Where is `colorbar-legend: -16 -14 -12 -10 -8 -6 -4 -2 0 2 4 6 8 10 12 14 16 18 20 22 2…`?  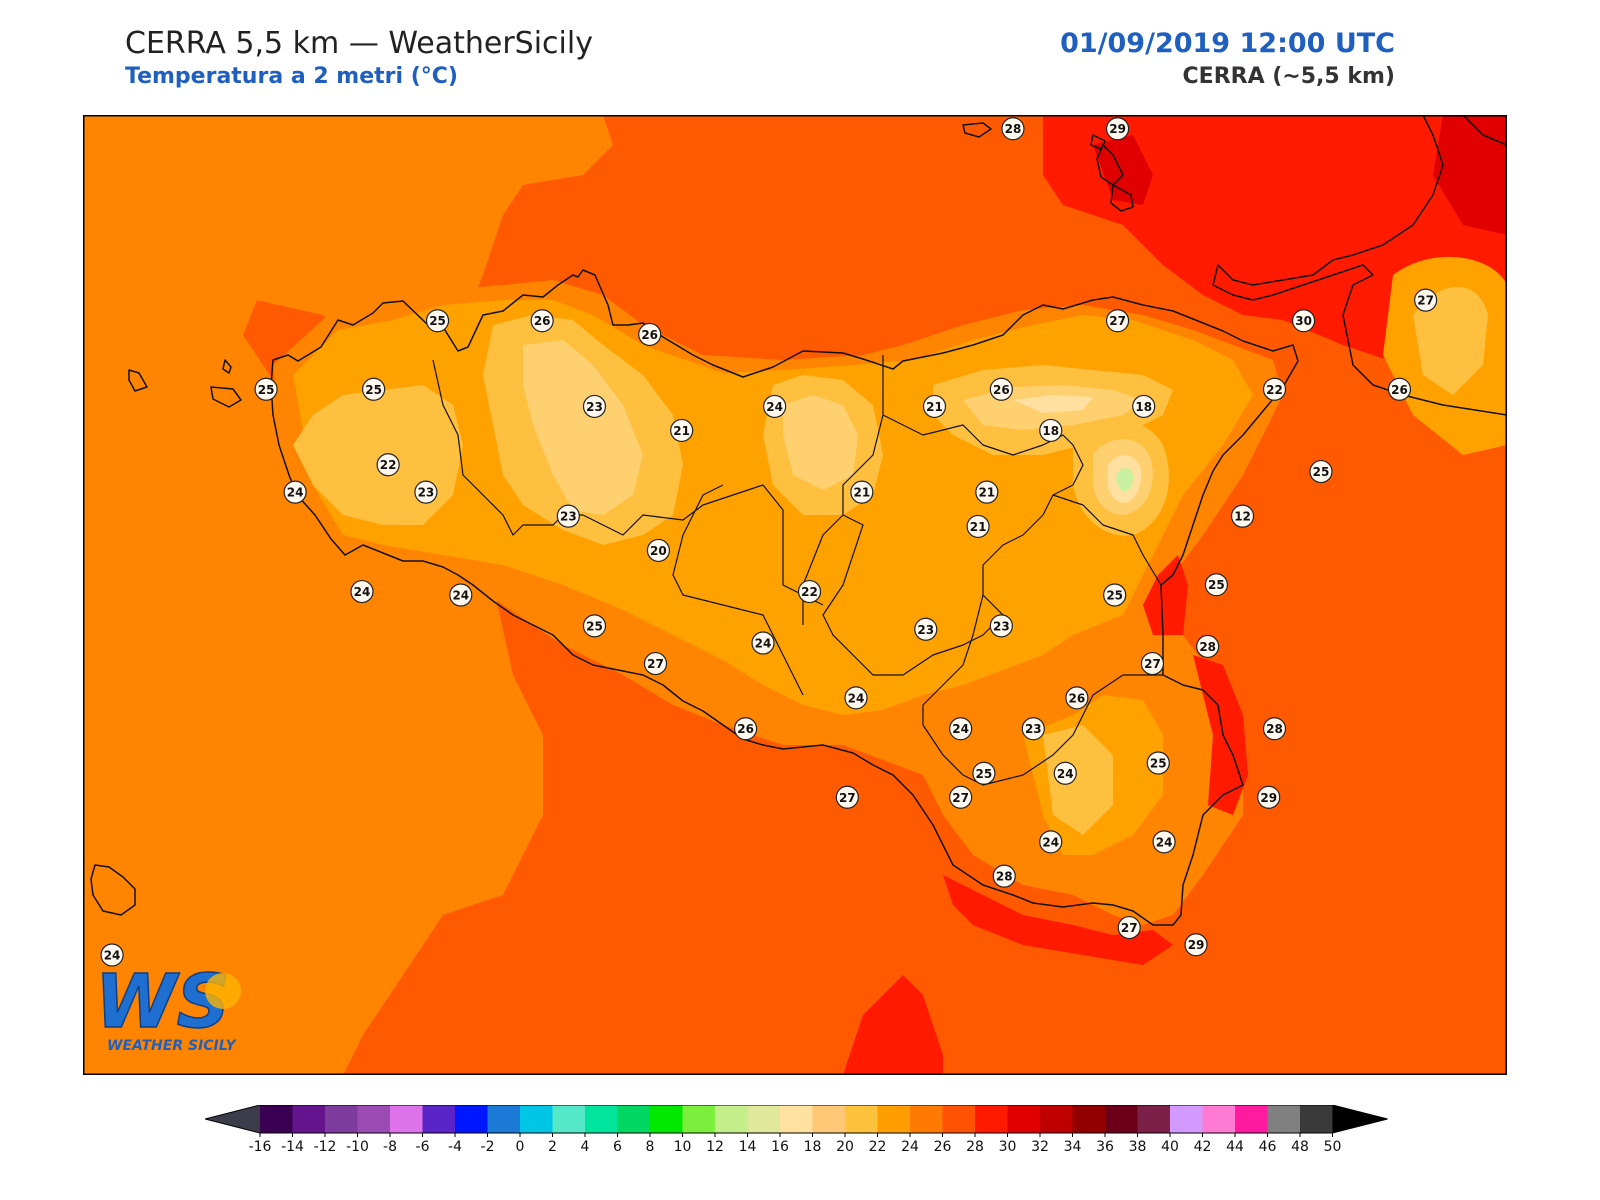
colorbar-legend: -16 -14 -12 -10 -8 -6 -4 -2 0 2 4 6 8 10 12 14 16 18 20 22 2… is located at coordinates (796, 1130).